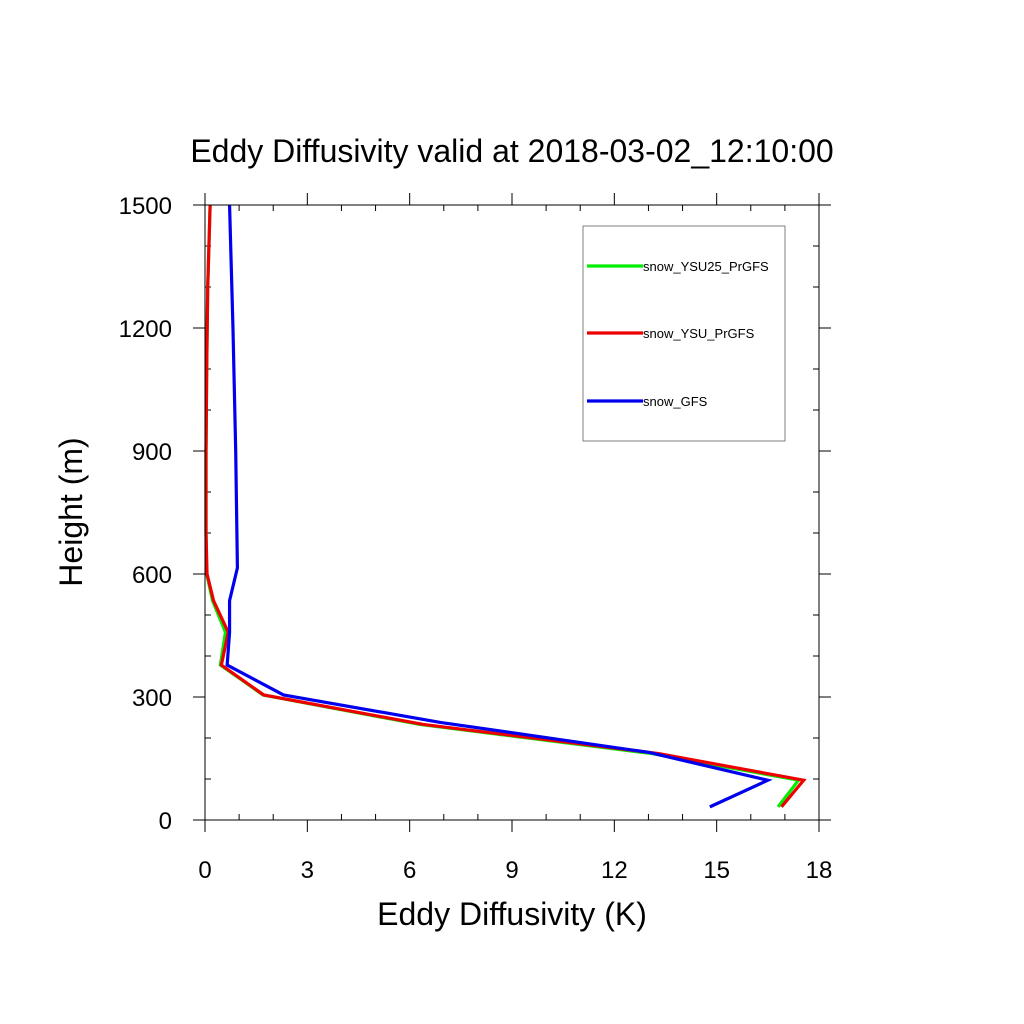  Describe the element at coordinates (706, 266) in the screenshot. I see `legend-label: snow_YSU25_PrGFS` at that location.